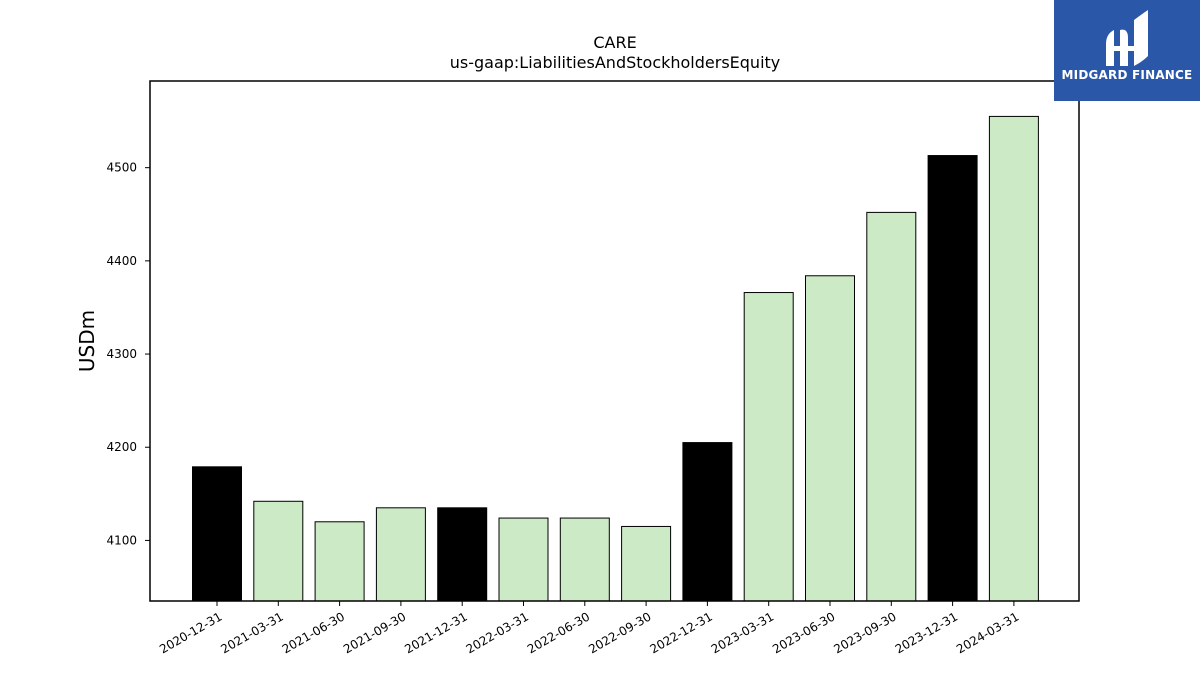 The image size is (1200, 675). I want to click on x-tick-label: 2021-03-31, so click(251, 632).